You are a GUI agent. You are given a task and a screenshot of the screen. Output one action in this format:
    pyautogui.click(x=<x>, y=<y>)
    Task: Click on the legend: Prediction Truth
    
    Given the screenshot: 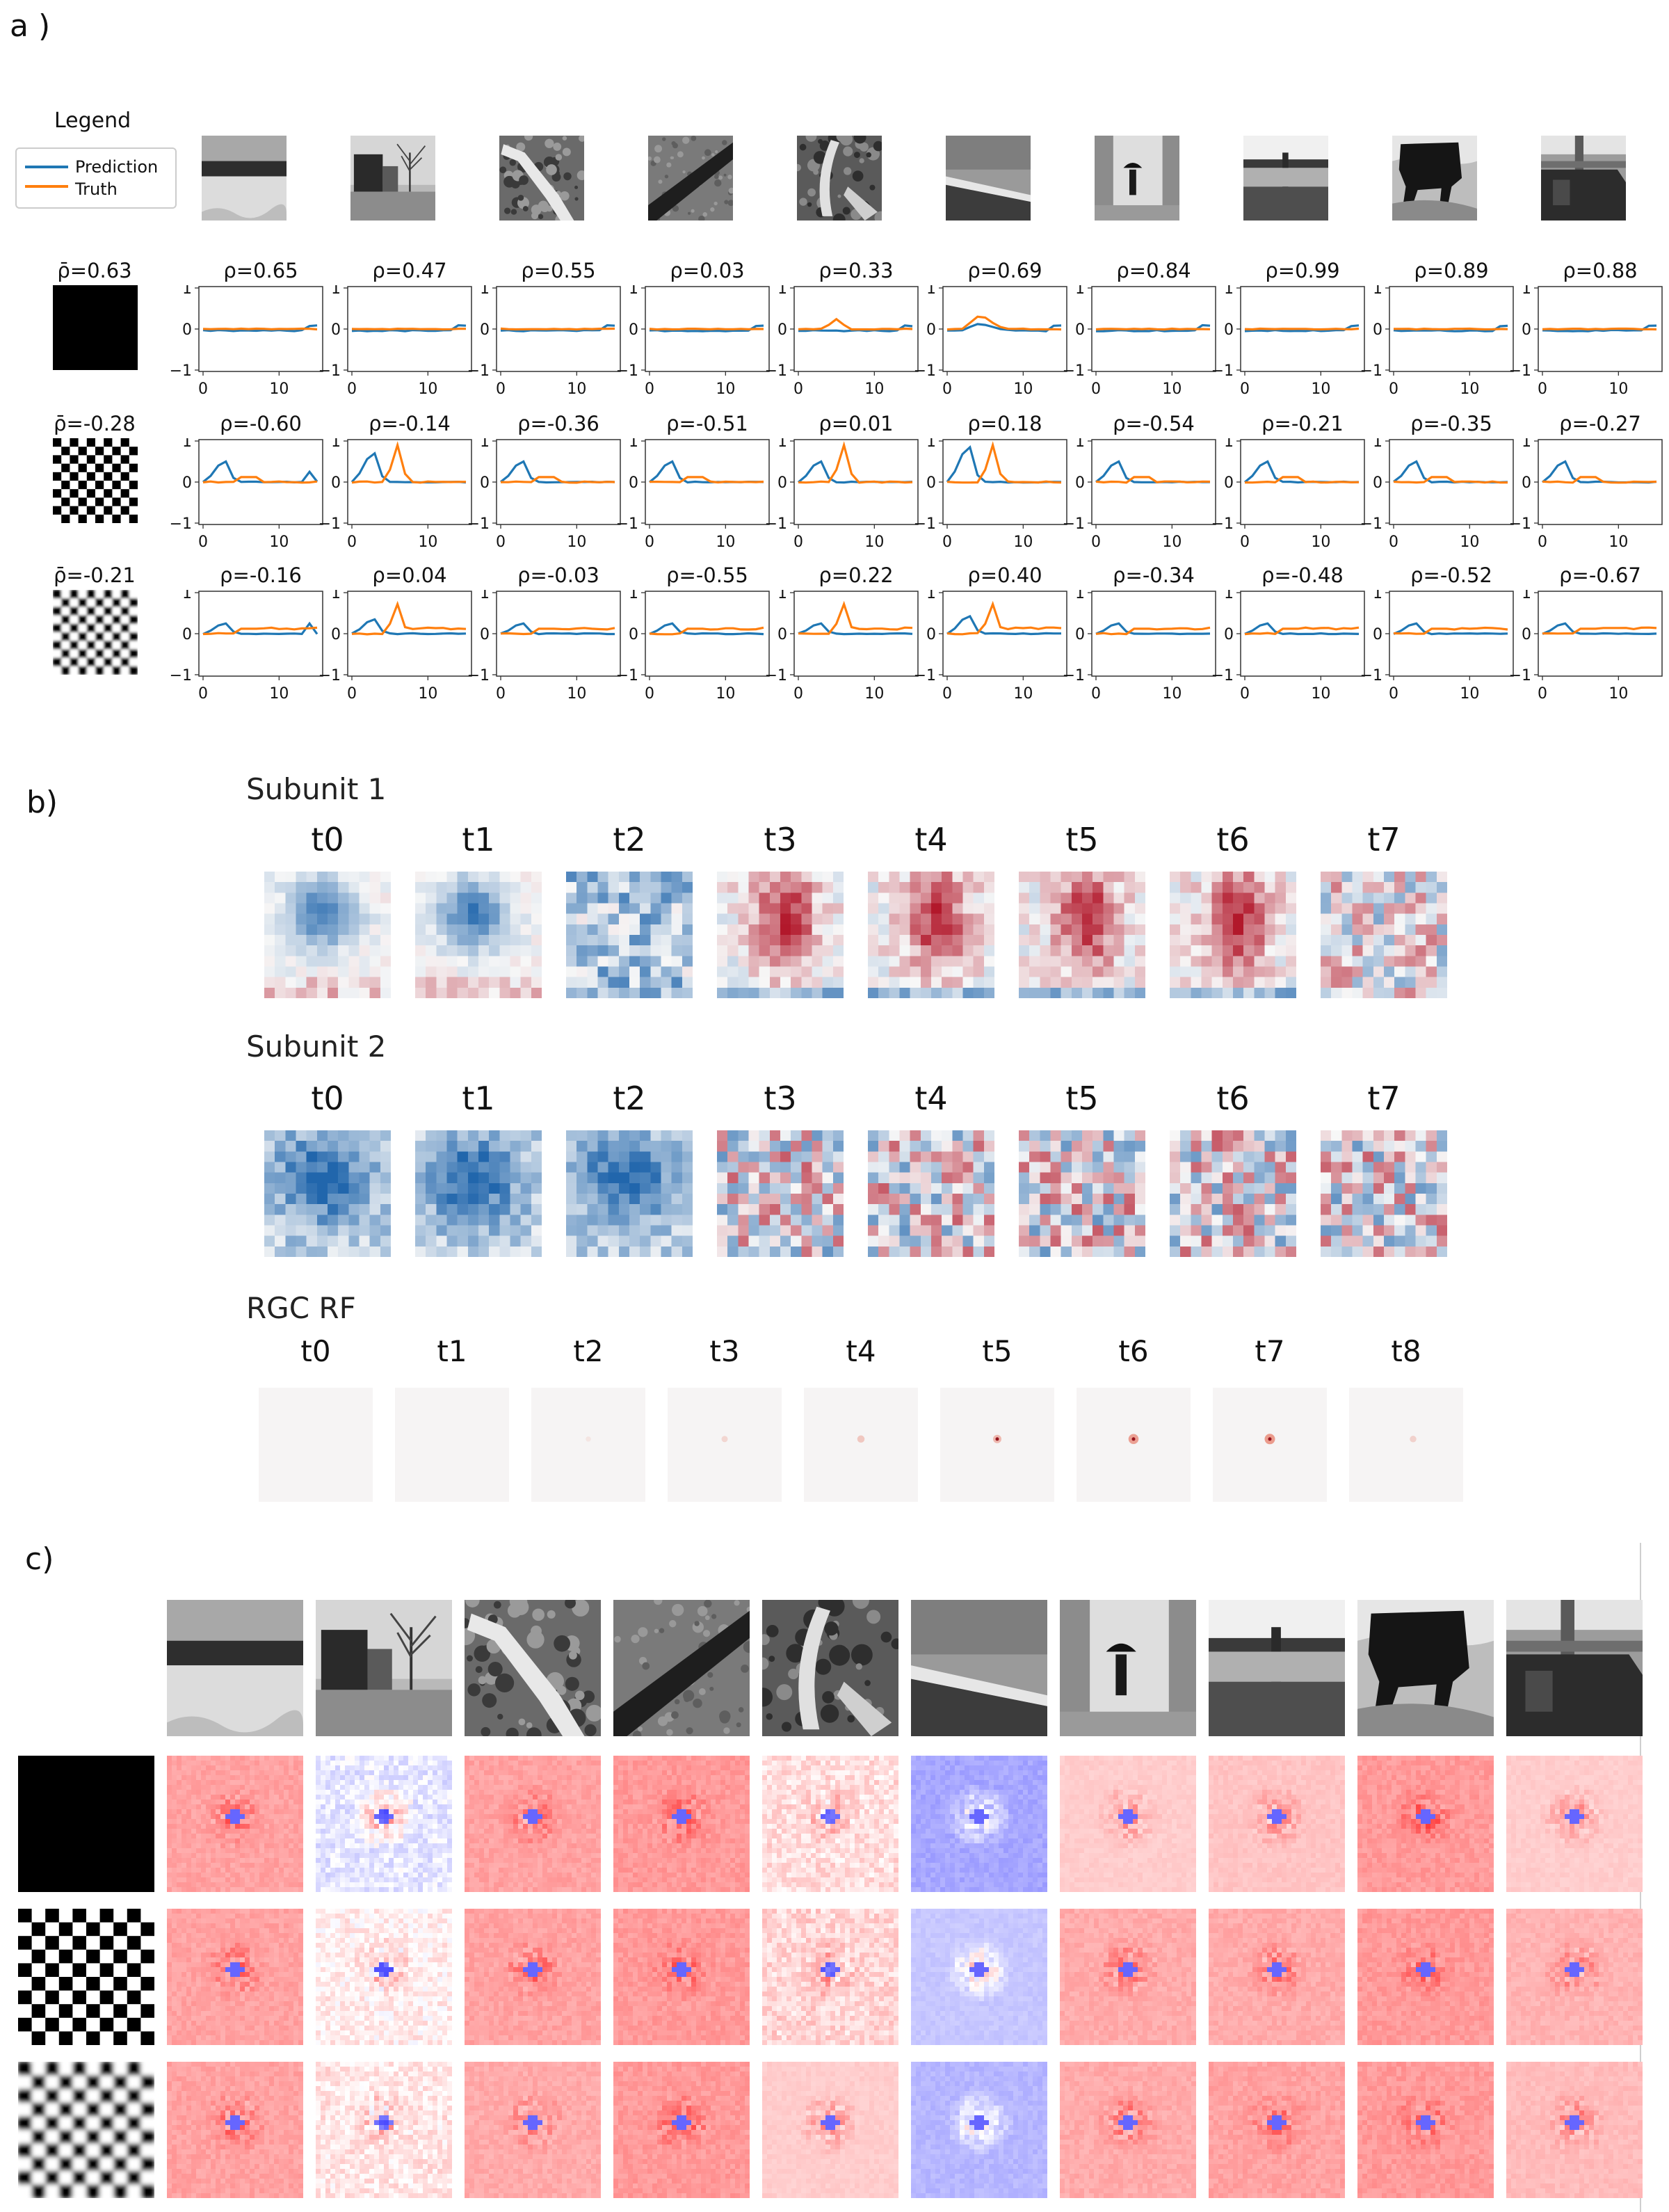 What is the action you would take?
    pyautogui.click(x=96, y=178)
    